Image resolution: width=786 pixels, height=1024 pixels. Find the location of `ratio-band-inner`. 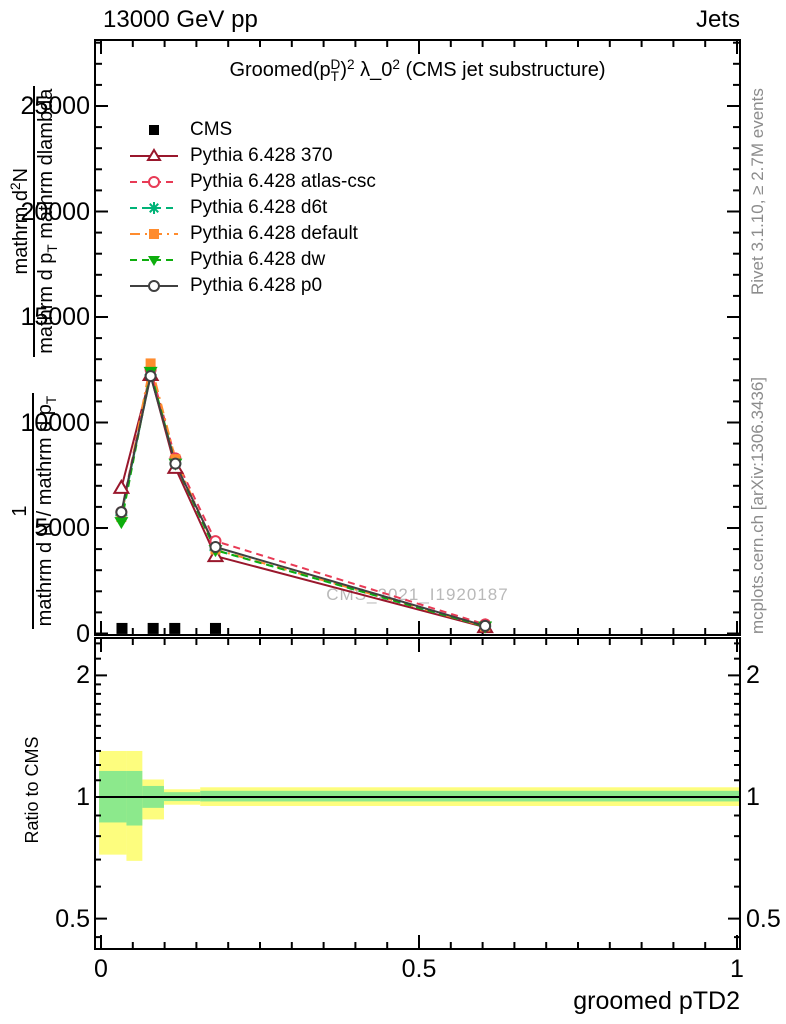

ratio-band-inner is located at coordinates (134, 798).